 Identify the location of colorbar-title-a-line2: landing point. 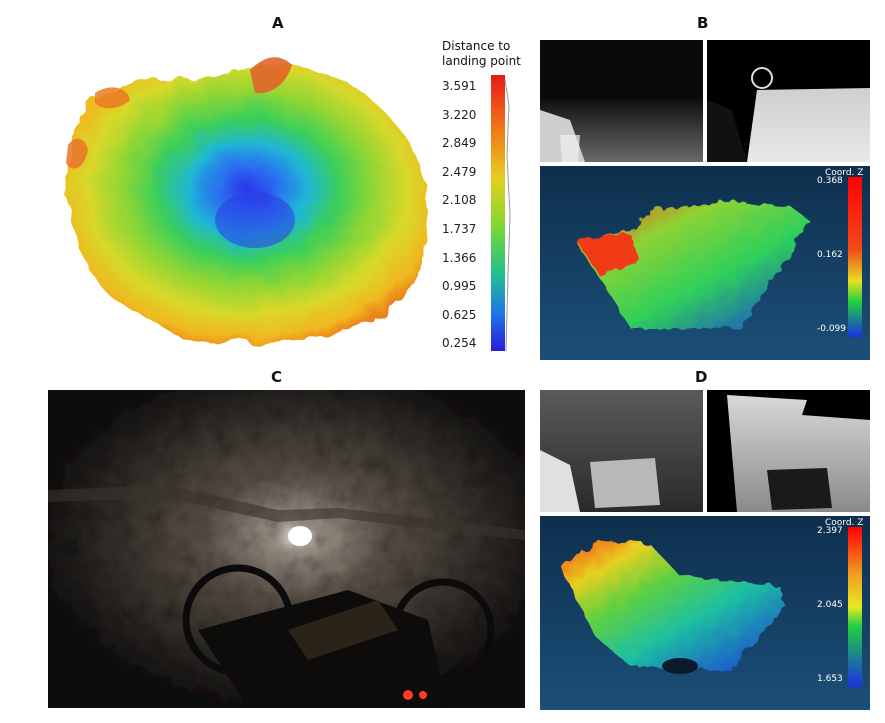
(481, 61).